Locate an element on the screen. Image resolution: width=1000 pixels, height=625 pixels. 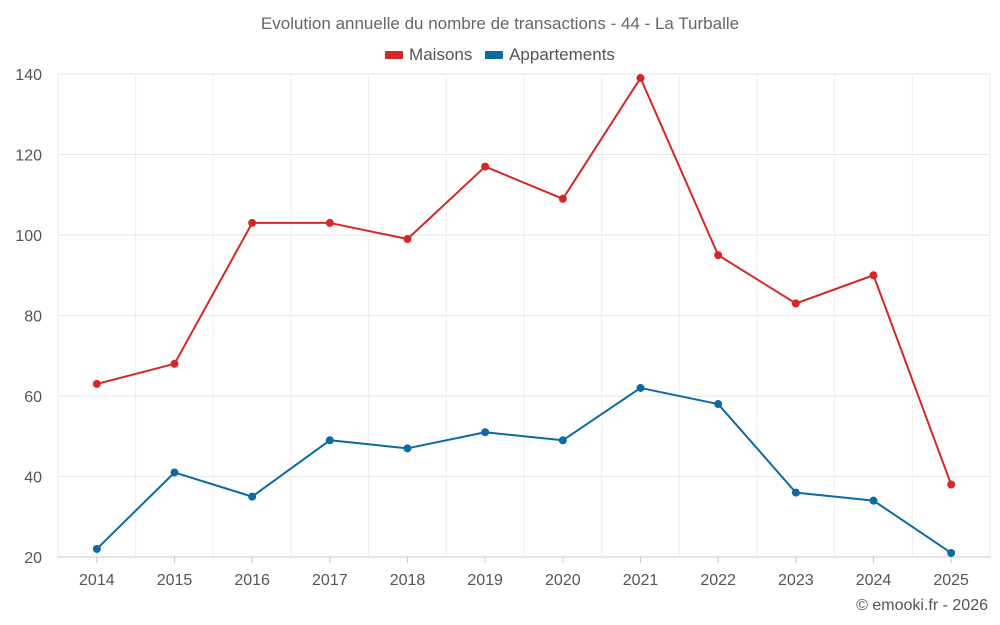
legend-label-appartements: Appartements is located at coordinates (562, 54).